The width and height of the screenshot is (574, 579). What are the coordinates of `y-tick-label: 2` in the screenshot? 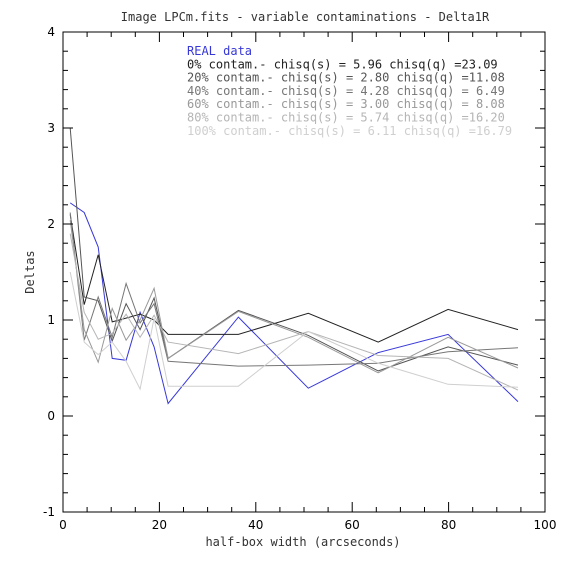 It's located at (51, 224).